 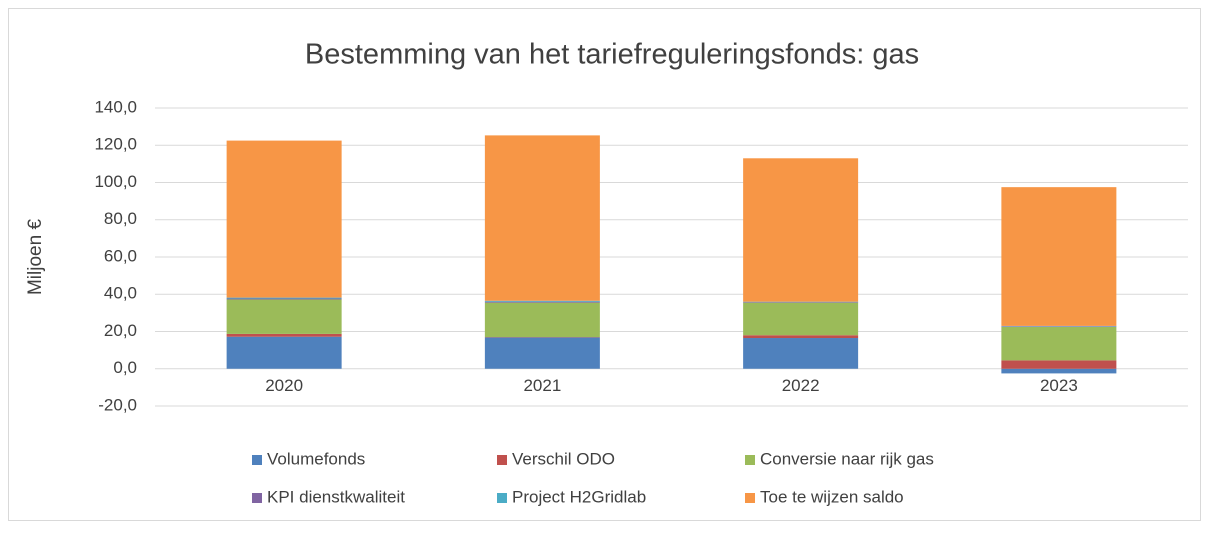 What do you see at coordinates (120, 255) in the screenshot?
I see `y-tick-label: 60,0` at bounding box center [120, 255].